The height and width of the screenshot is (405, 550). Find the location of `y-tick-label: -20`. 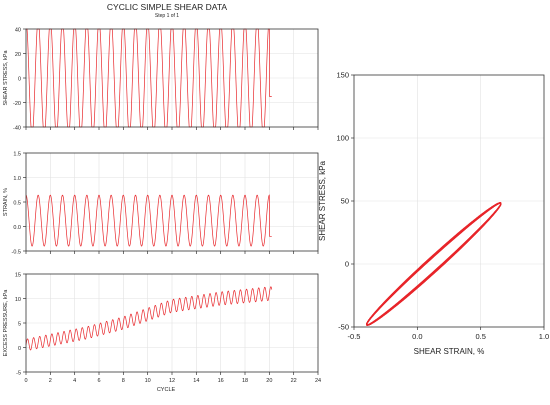

y-tick-label: -20 is located at coordinates (17, 104).